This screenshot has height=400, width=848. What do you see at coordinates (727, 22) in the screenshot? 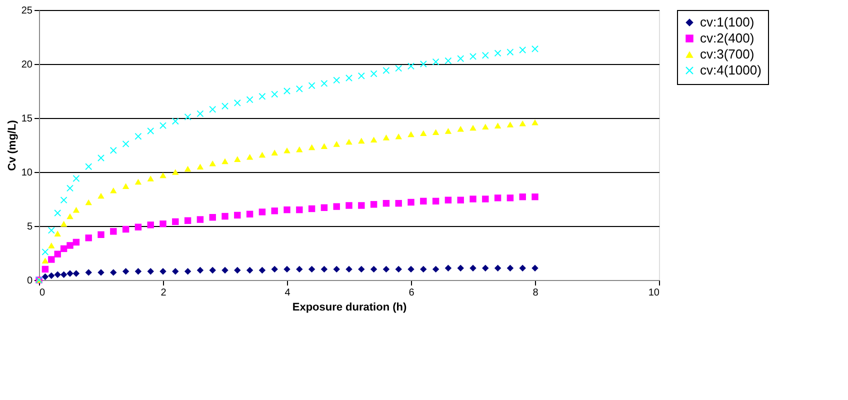
I see `legend-label: cv:1(100)` at bounding box center [727, 22].